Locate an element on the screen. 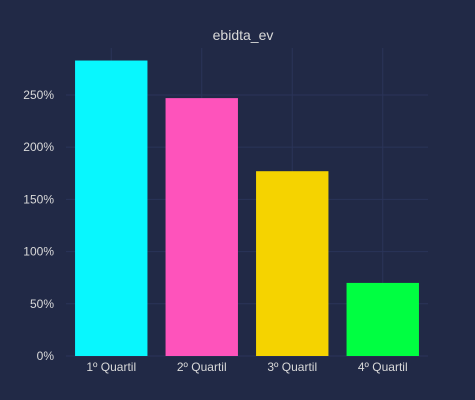 The width and height of the screenshot is (475, 400). x-tick-label: 2º Quartil is located at coordinates (202, 367).